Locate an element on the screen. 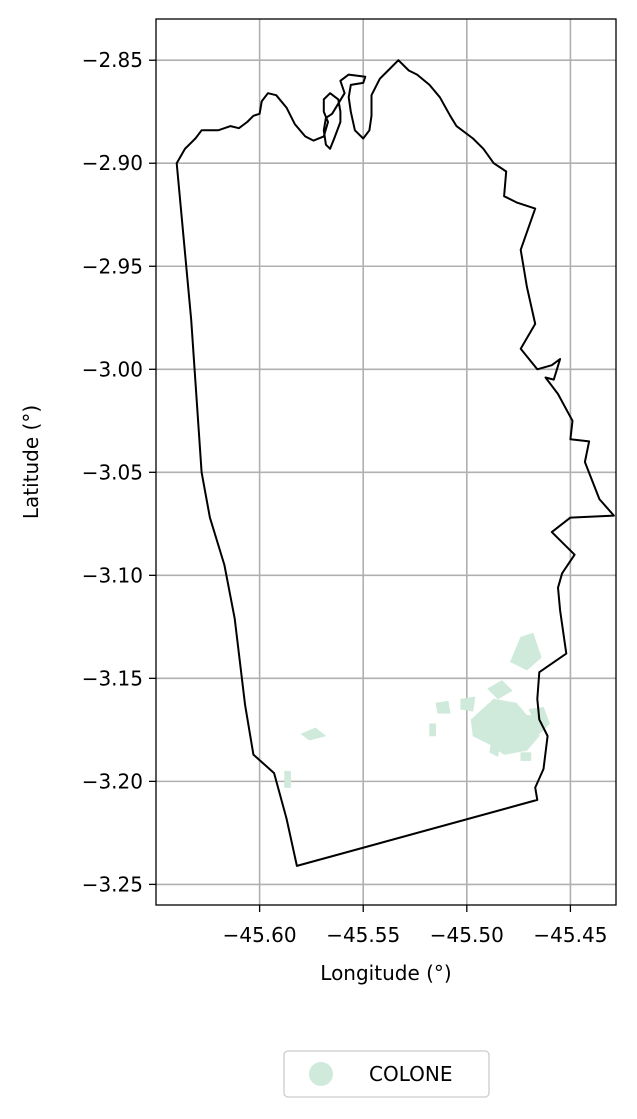 This screenshot has width=637, height=1119. y-tick-label: −3.10 is located at coordinates (112, 575).